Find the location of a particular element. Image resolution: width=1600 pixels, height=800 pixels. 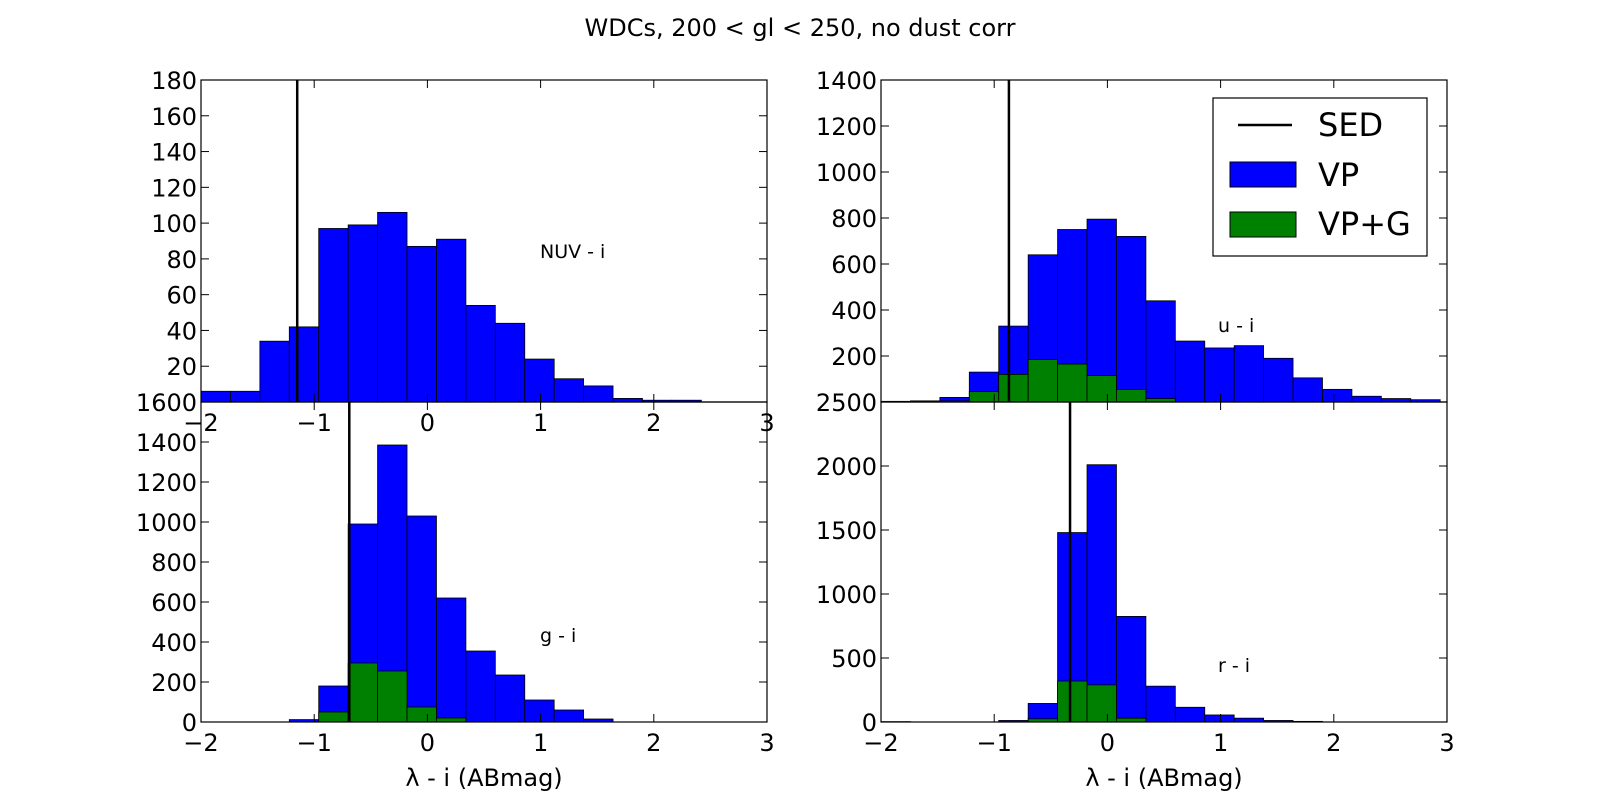

legend-vp-label: VP is located at coordinates (1338, 175).